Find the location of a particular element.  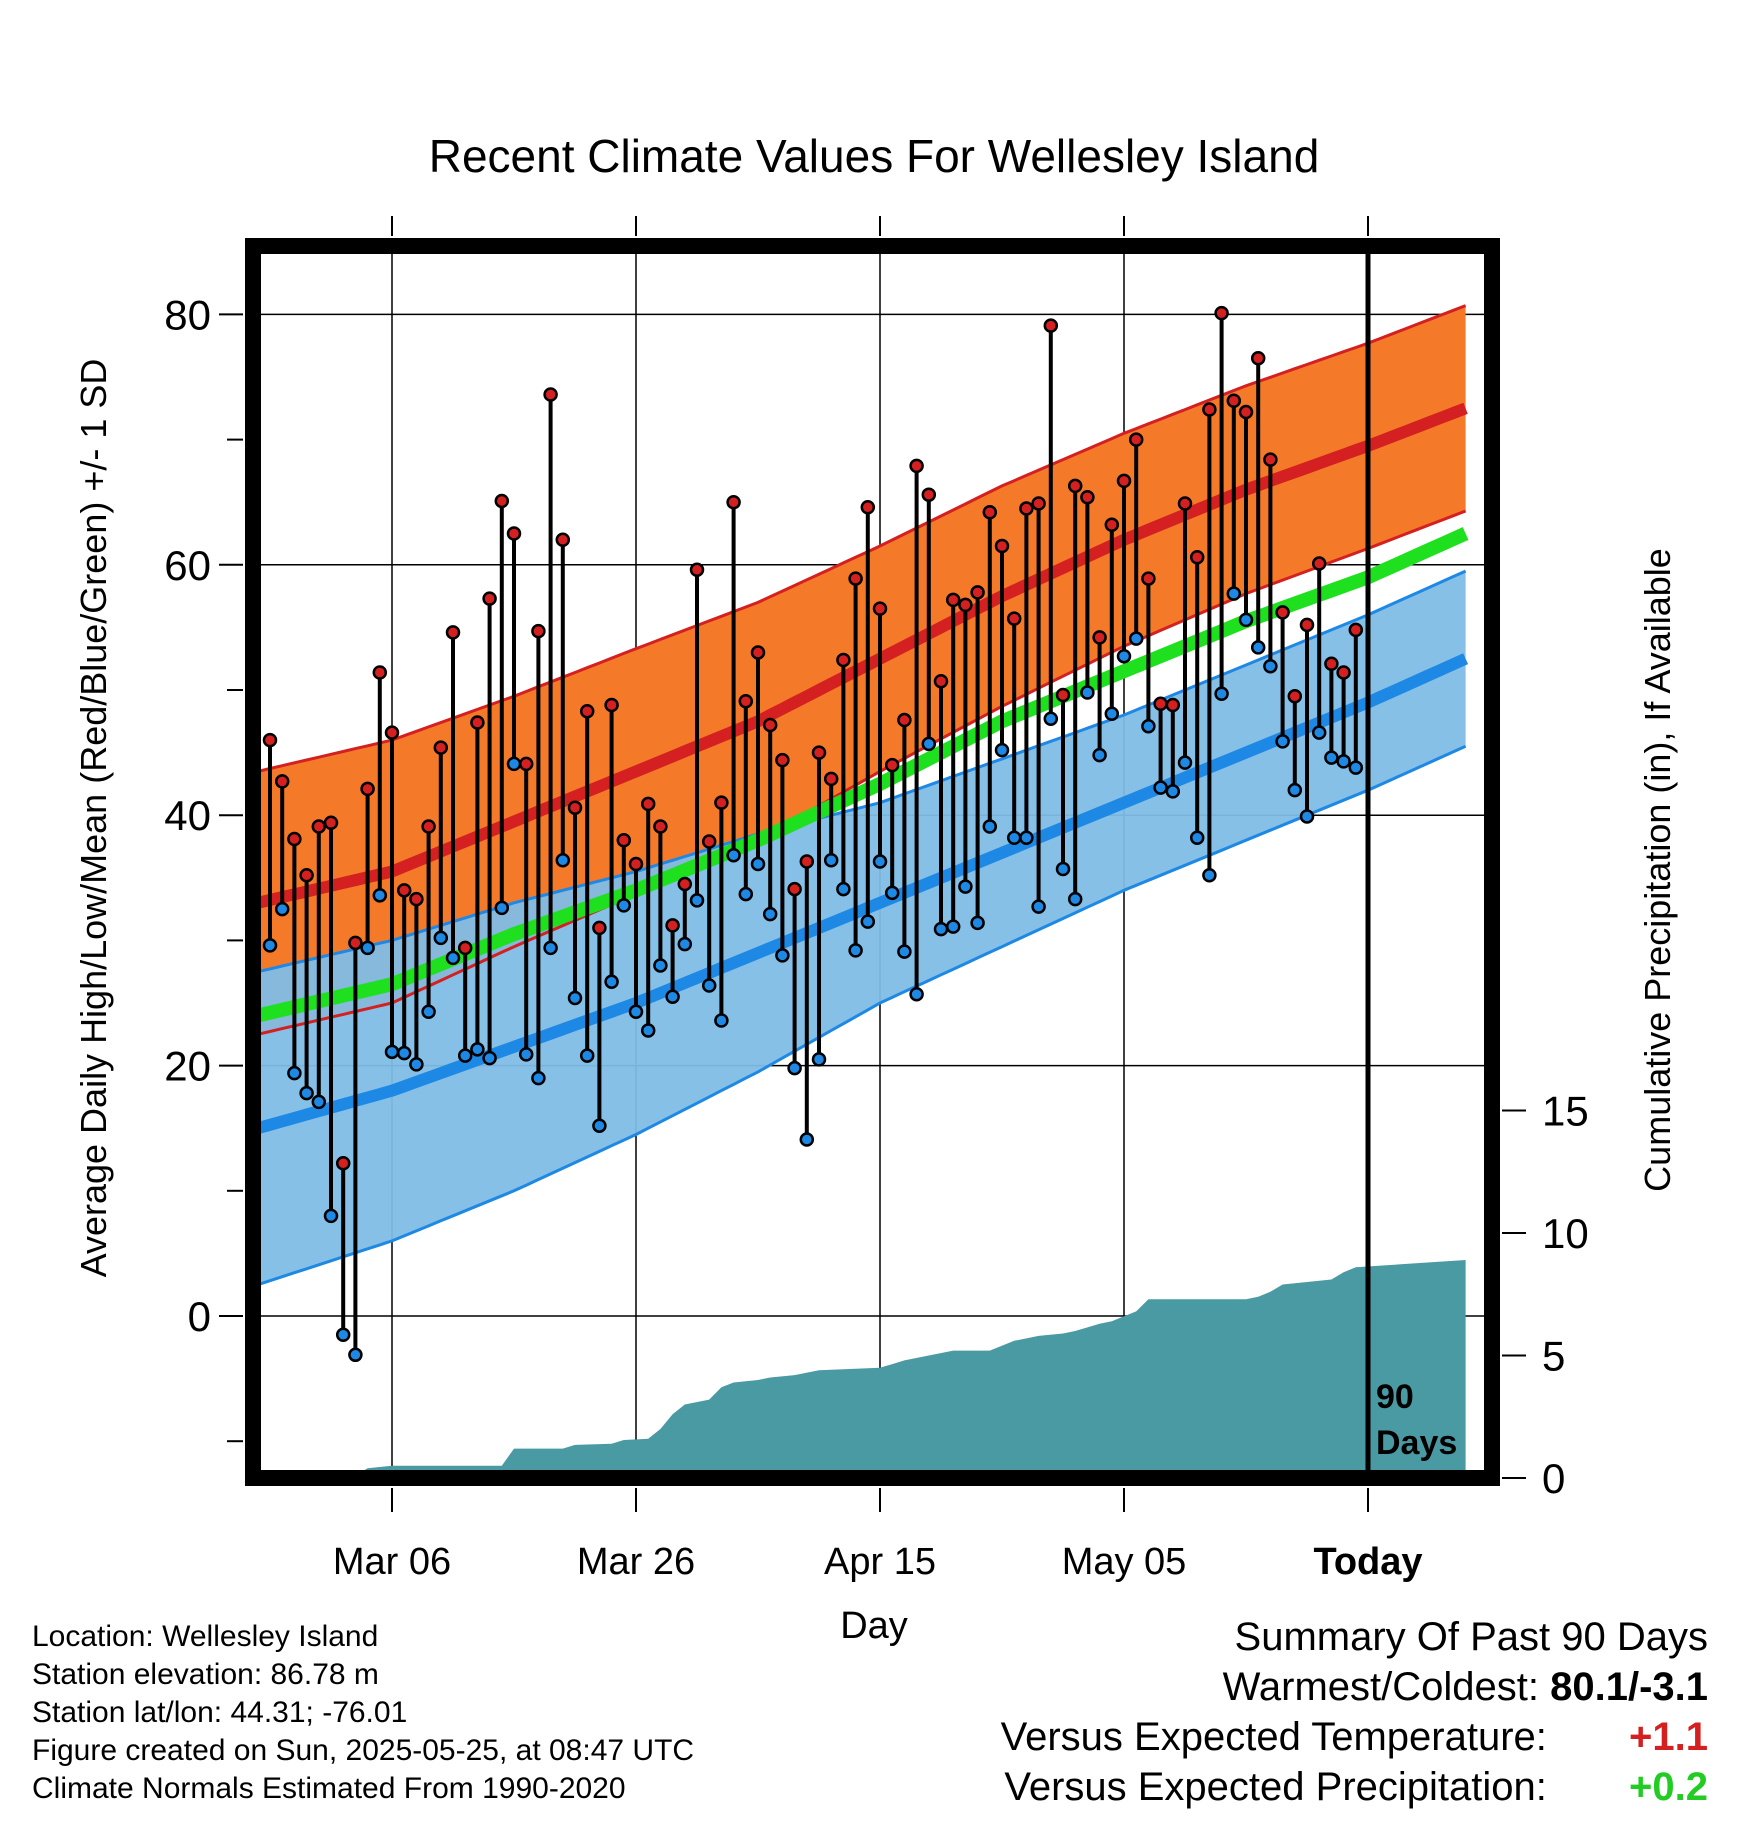

normals-text: Climate Normals Estimated From 1990-2020 is located at coordinates (329, 1788).